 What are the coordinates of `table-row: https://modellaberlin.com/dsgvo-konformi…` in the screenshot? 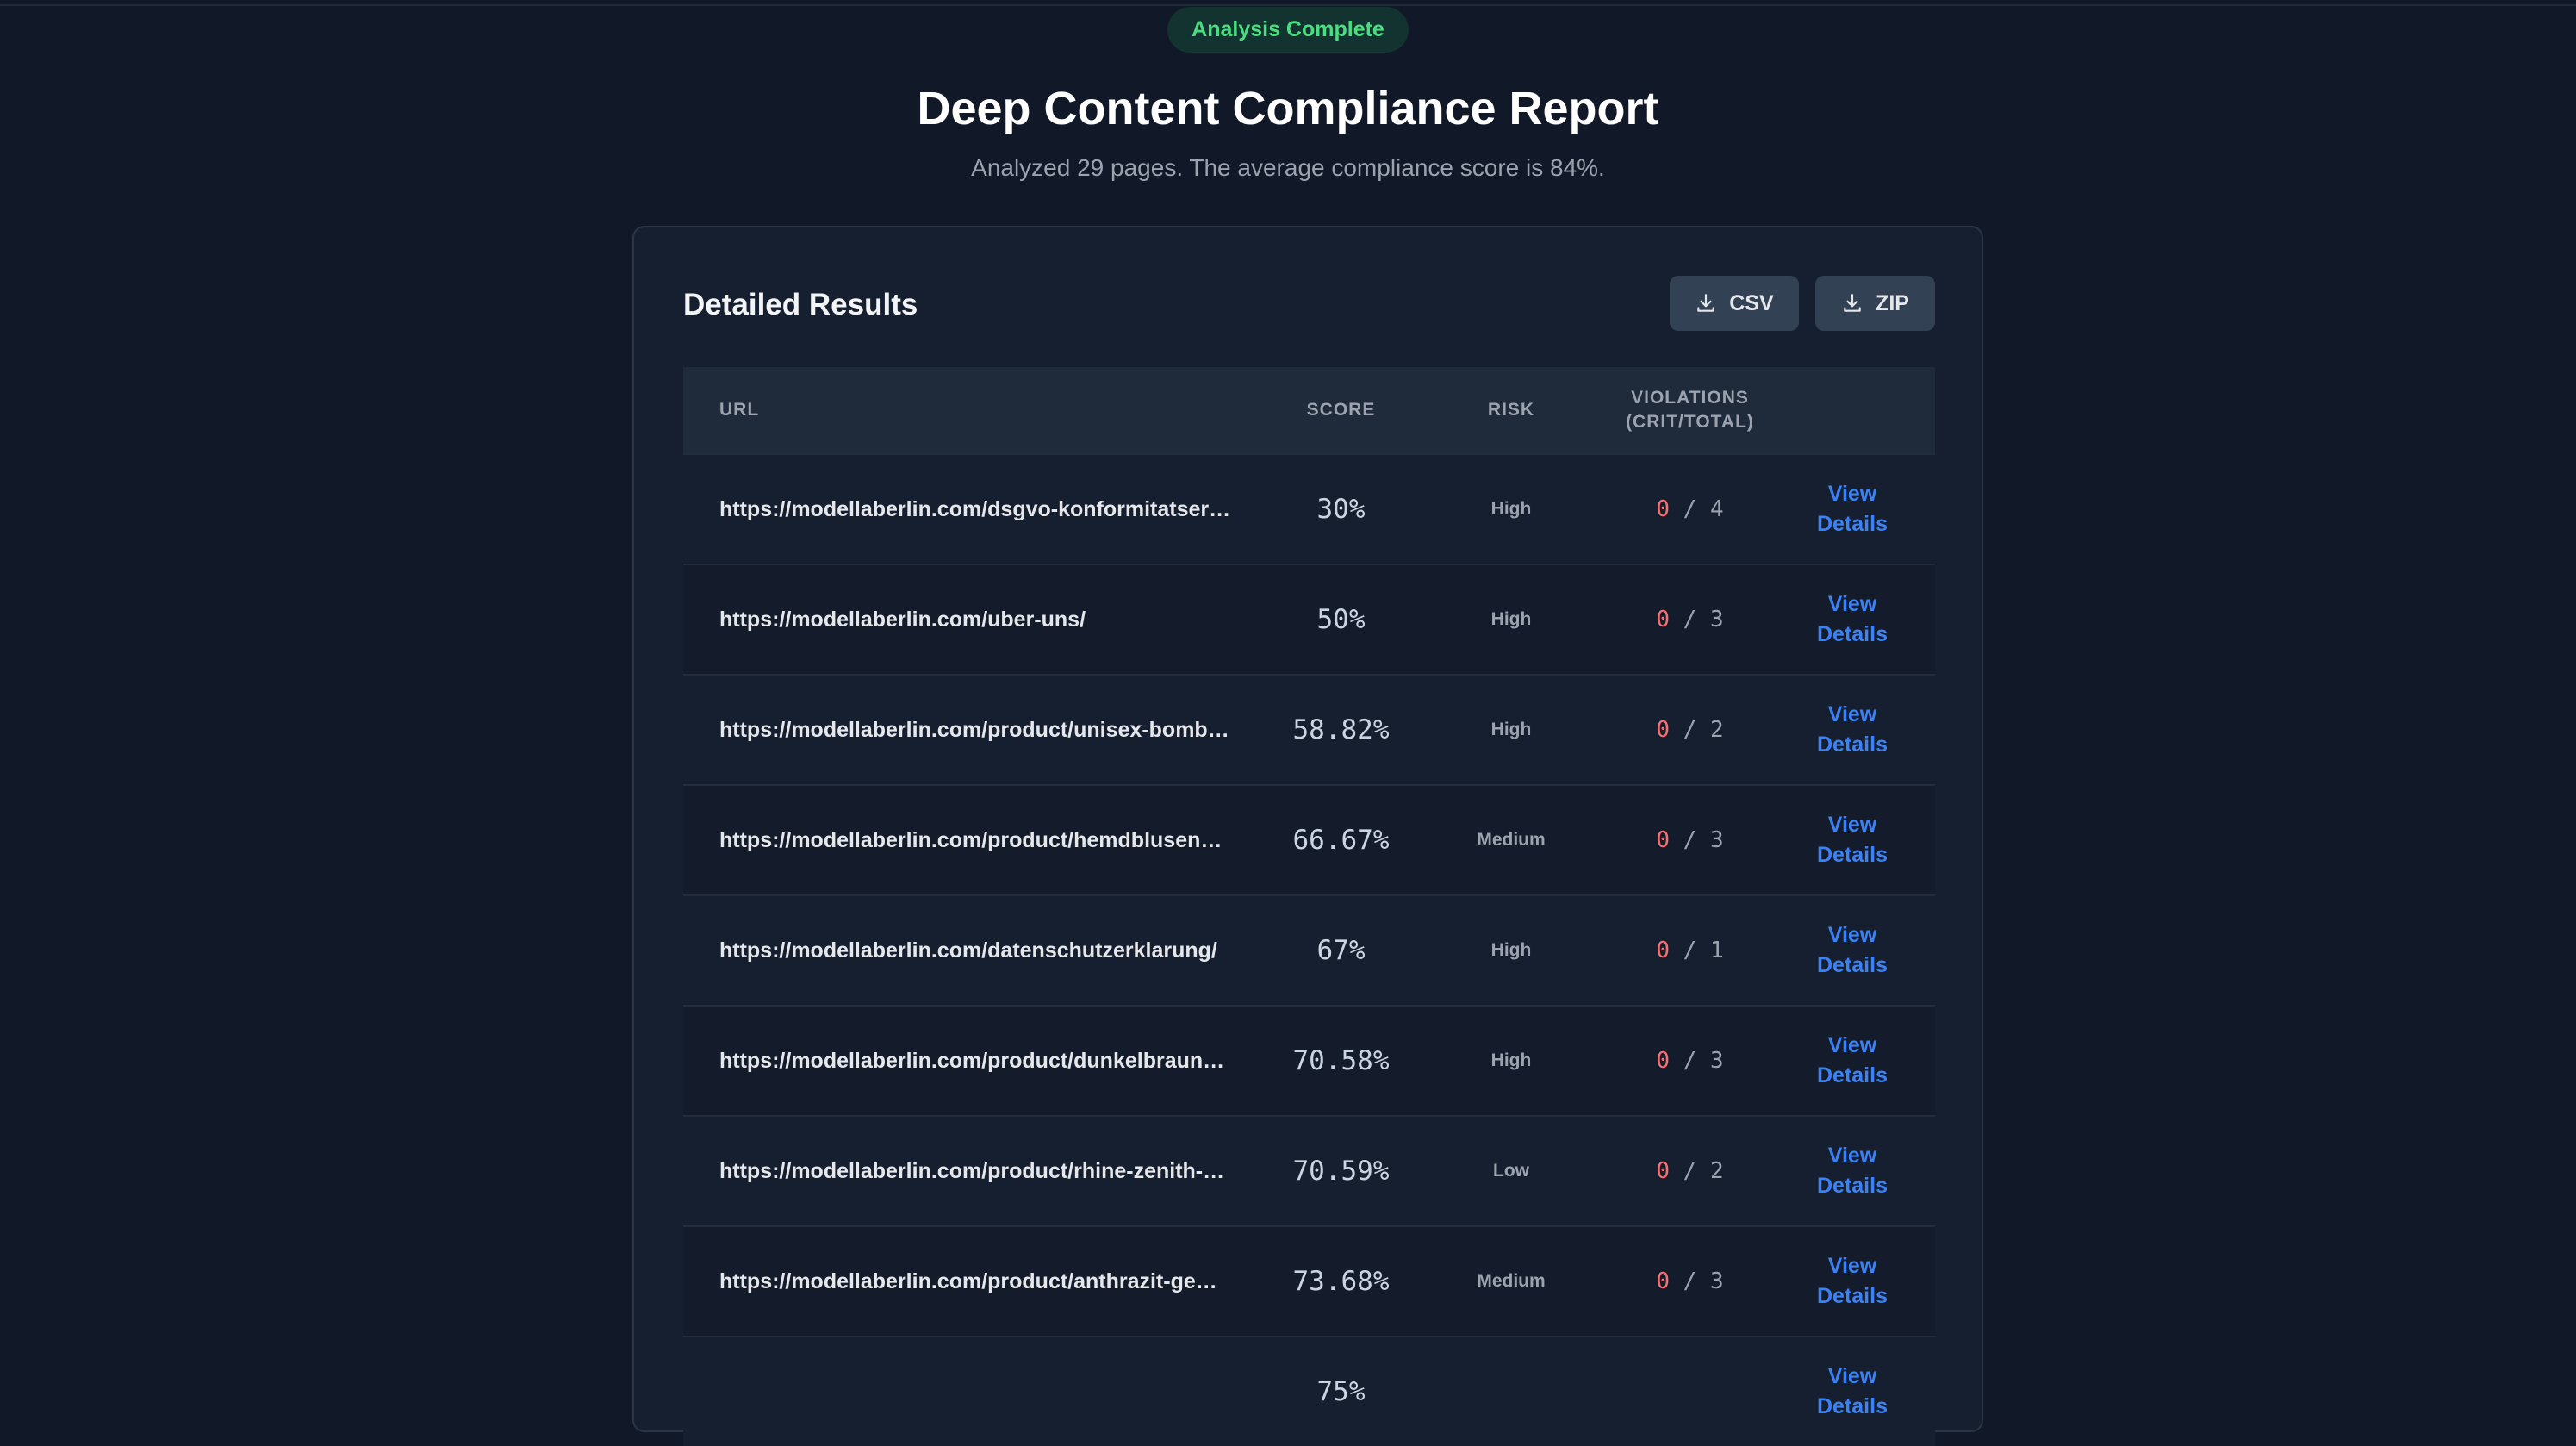 It's located at (1309, 509).